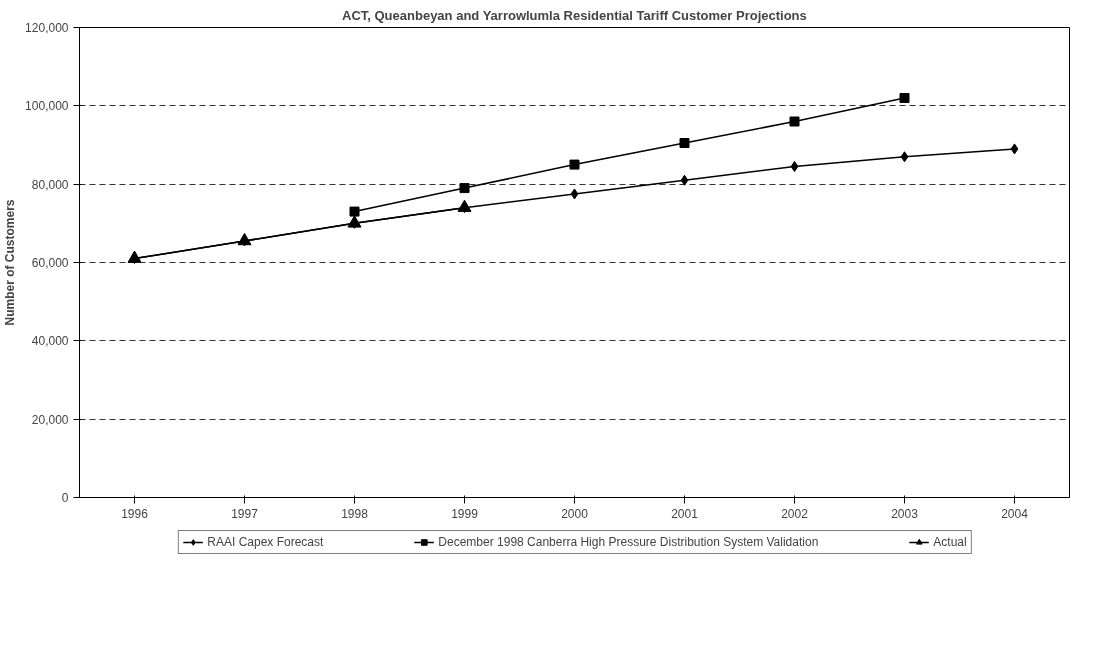 Image resolution: width=1111 pixels, height=668 pixels. I want to click on y-tick-label: 60,000, so click(50, 263).